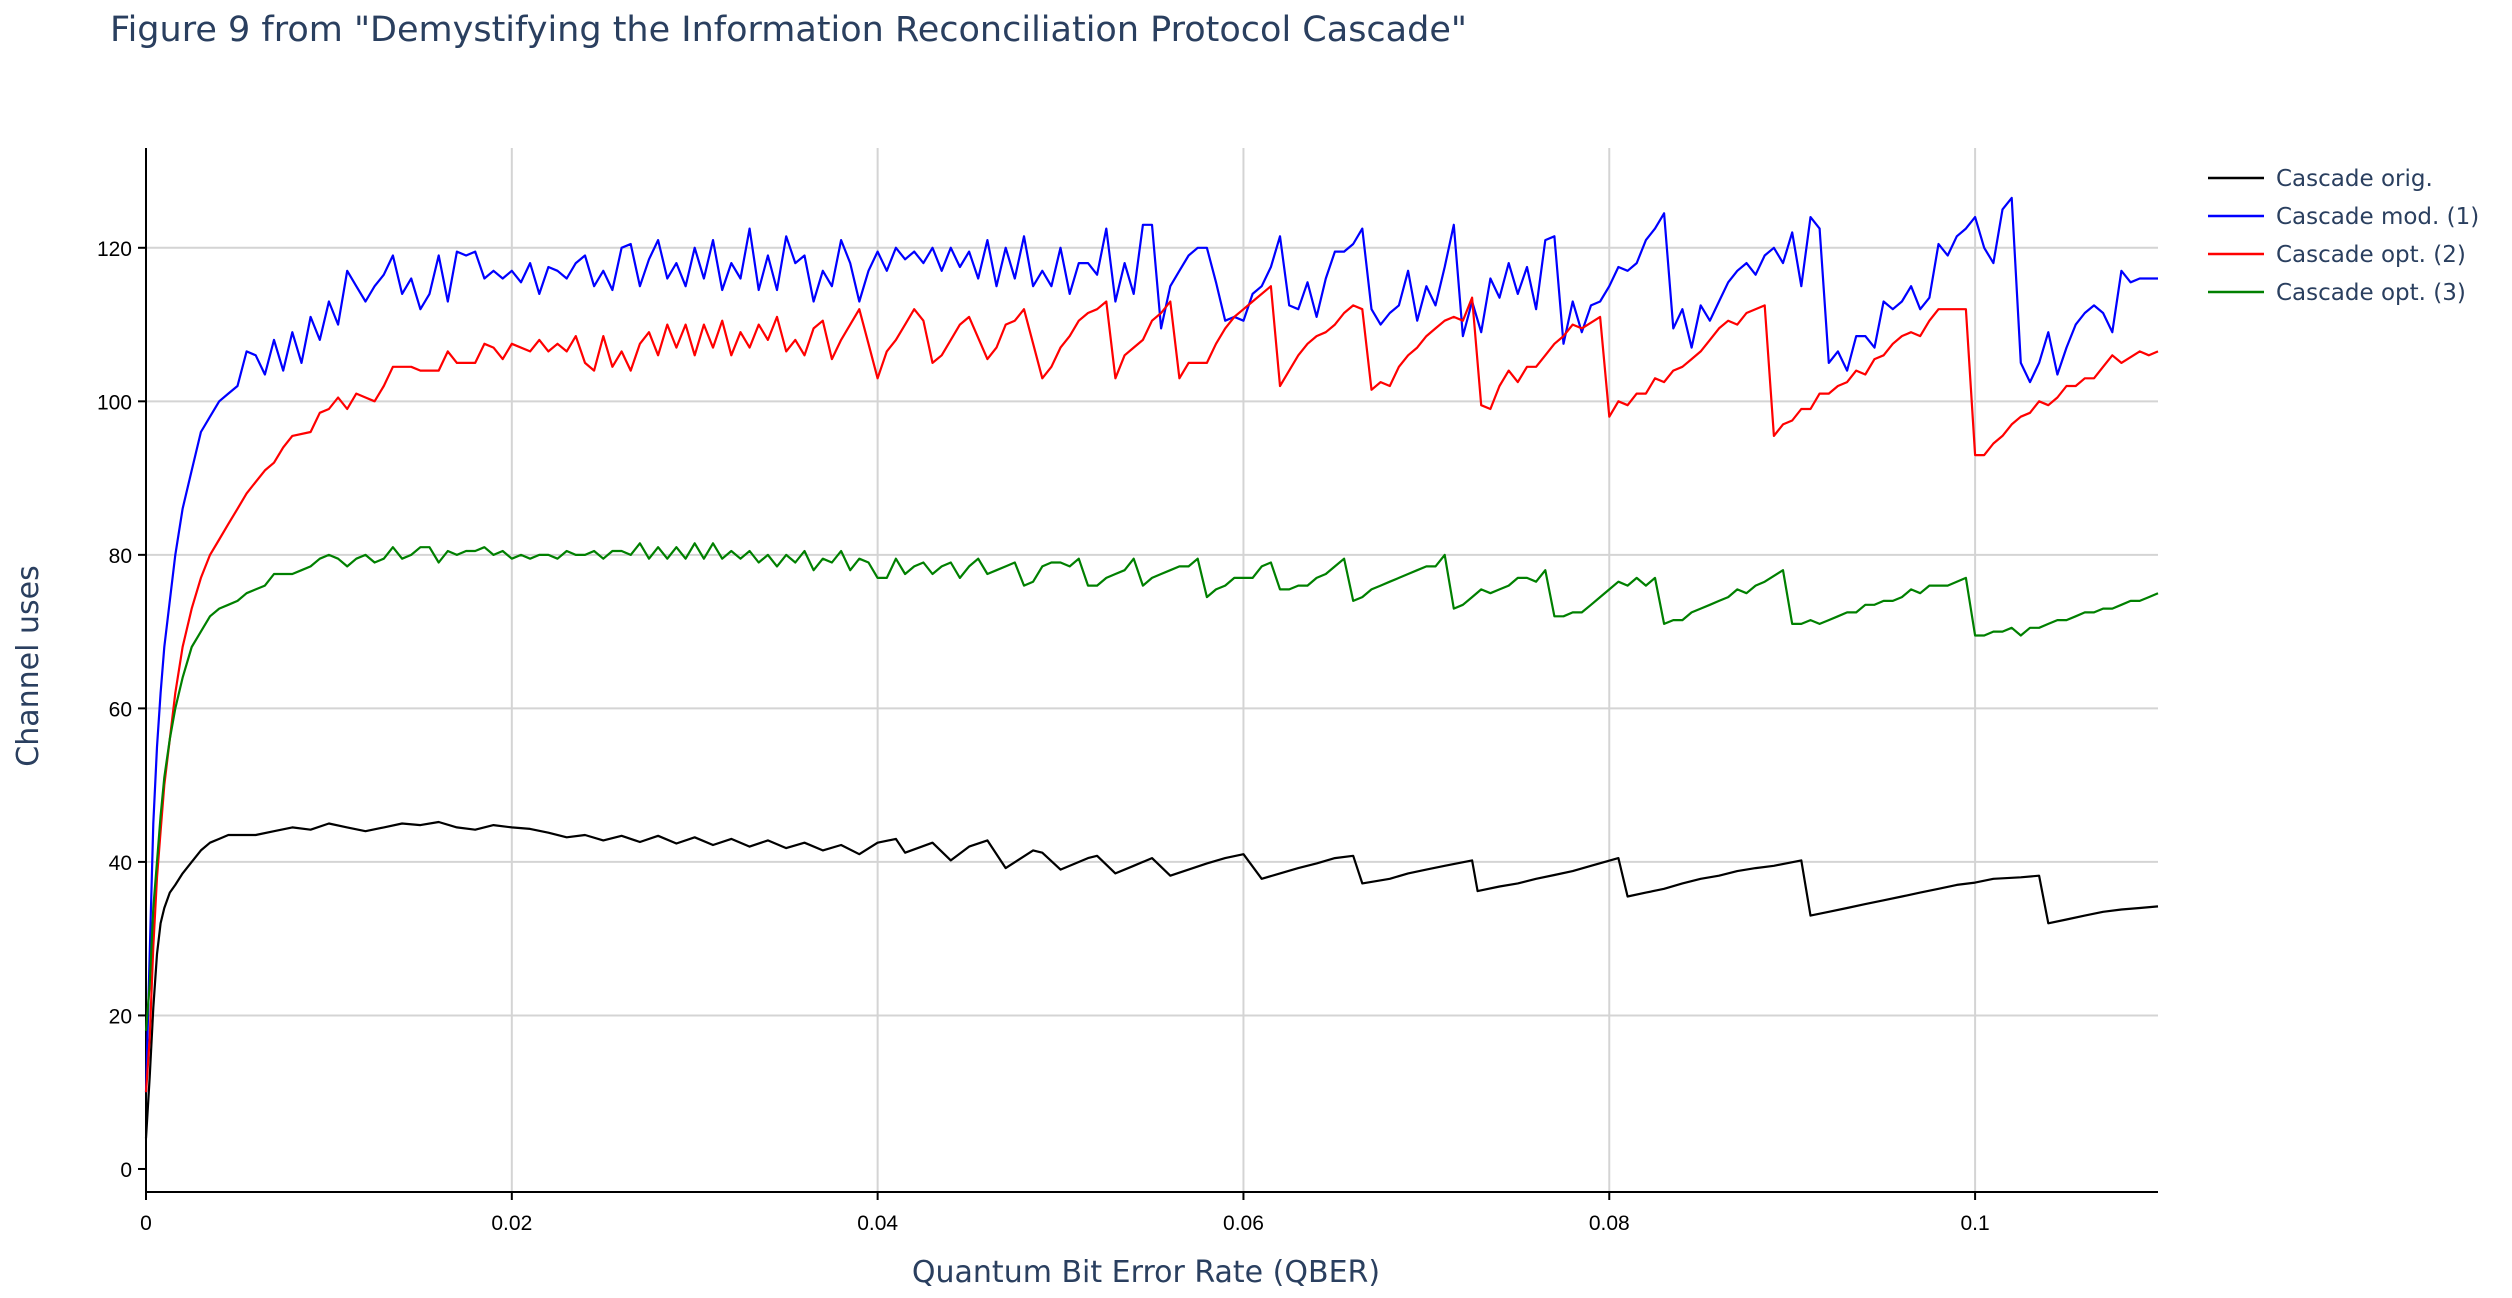 The image size is (2512, 1298). Describe the element at coordinates (120, 863) in the screenshot. I see `y-tick-label: 40` at that location.